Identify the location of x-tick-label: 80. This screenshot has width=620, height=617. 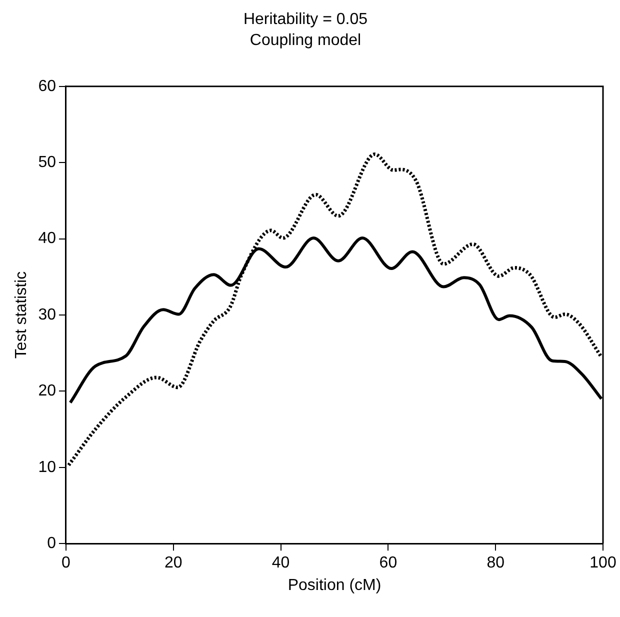
(495, 563).